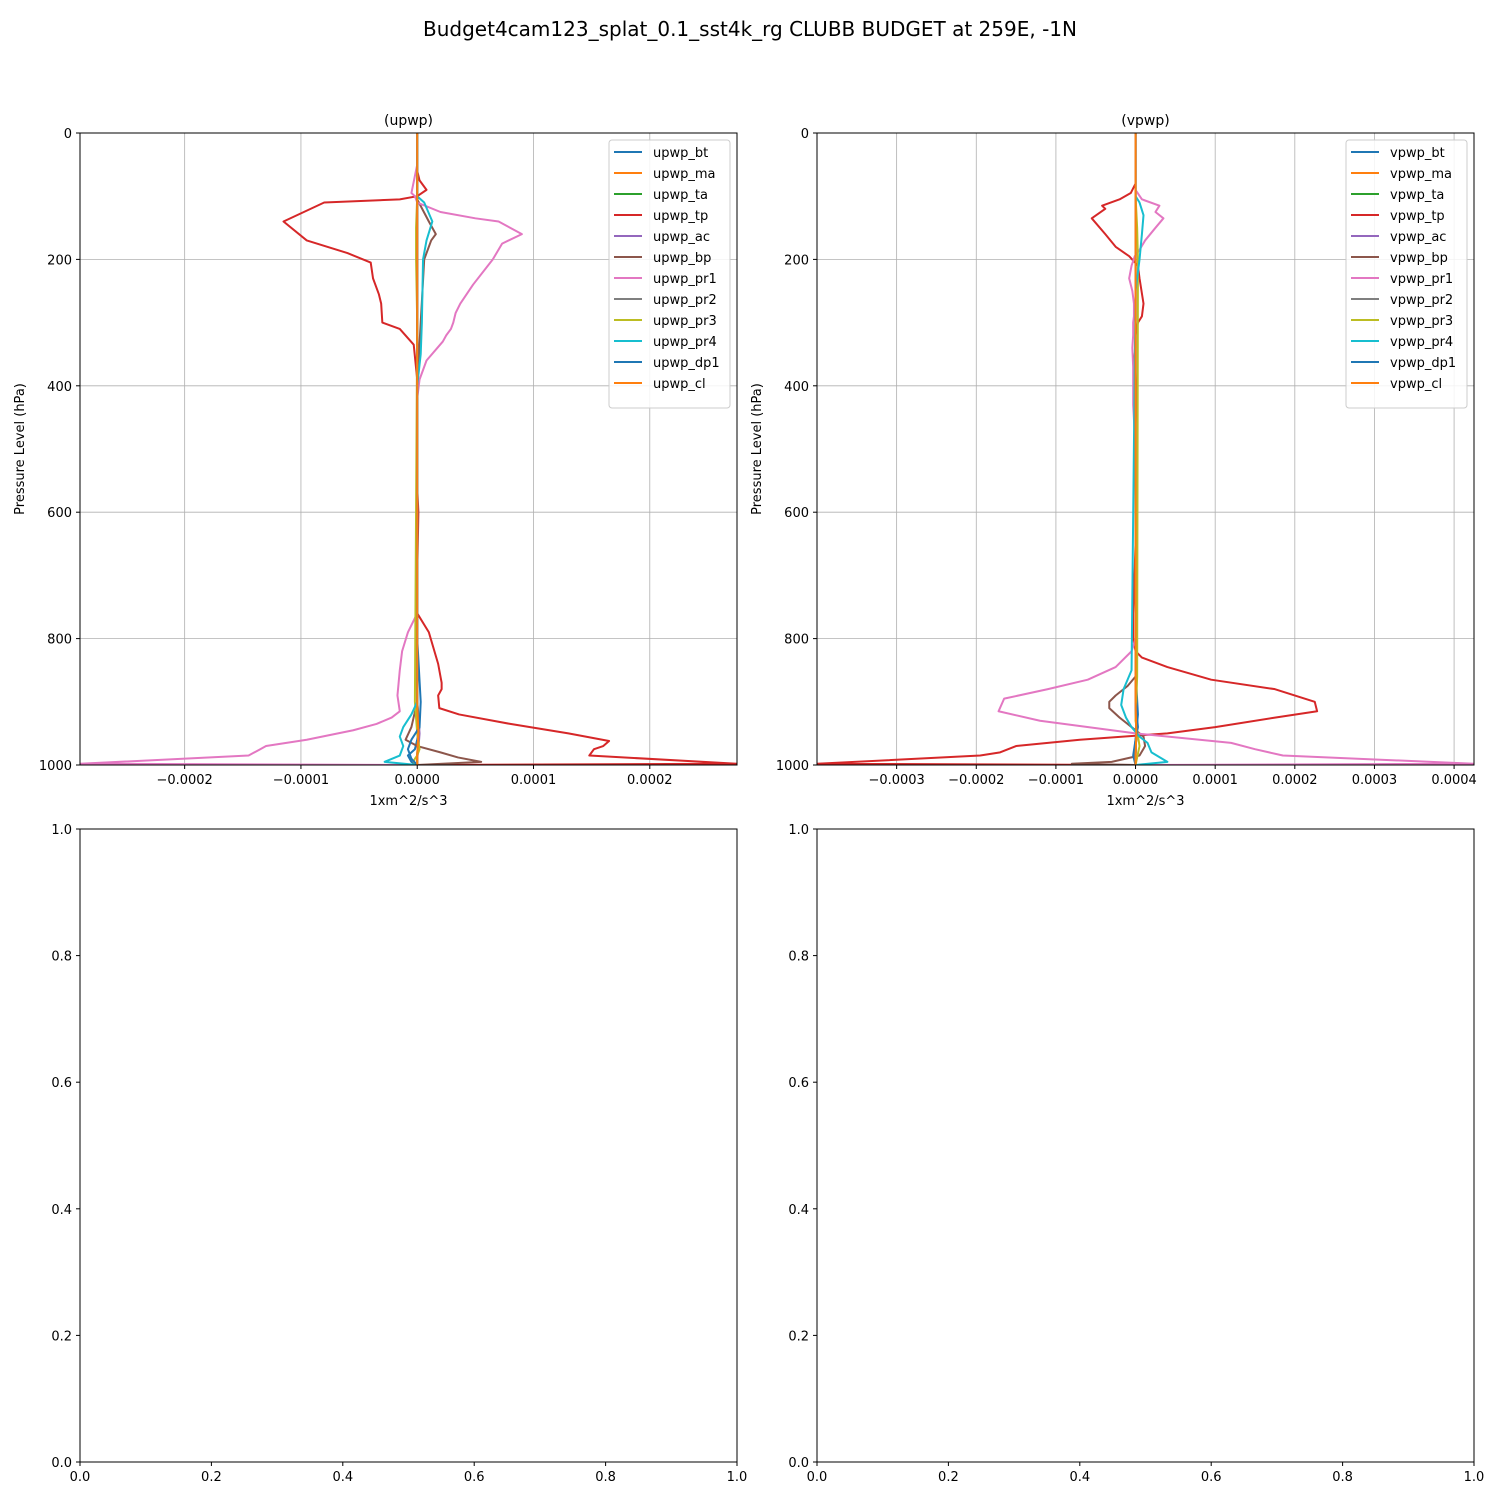 This screenshot has height=1500, width=1500. I want to click on x-tick-label: 0.0004, so click(1454, 780).